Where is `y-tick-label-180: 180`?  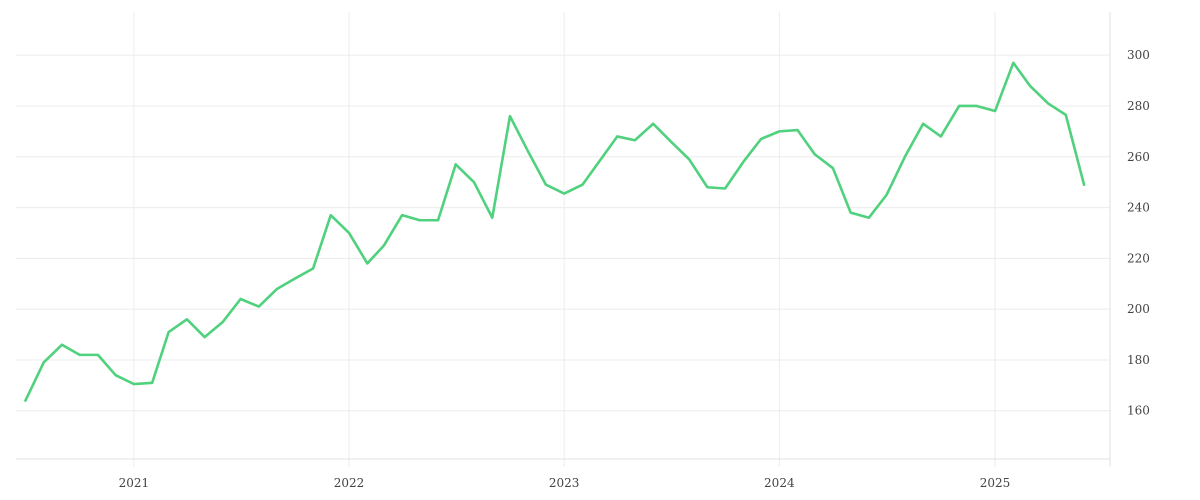 y-tick-label-180: 180 is located at coordinates (1138, 360).